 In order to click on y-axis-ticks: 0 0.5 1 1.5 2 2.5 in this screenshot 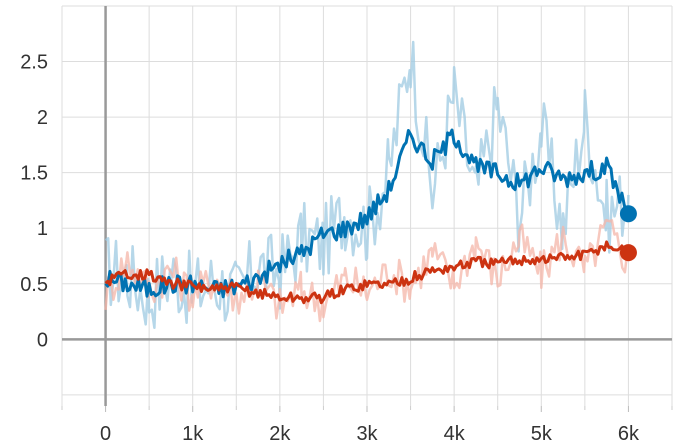, I will do `click(34, 202)`.